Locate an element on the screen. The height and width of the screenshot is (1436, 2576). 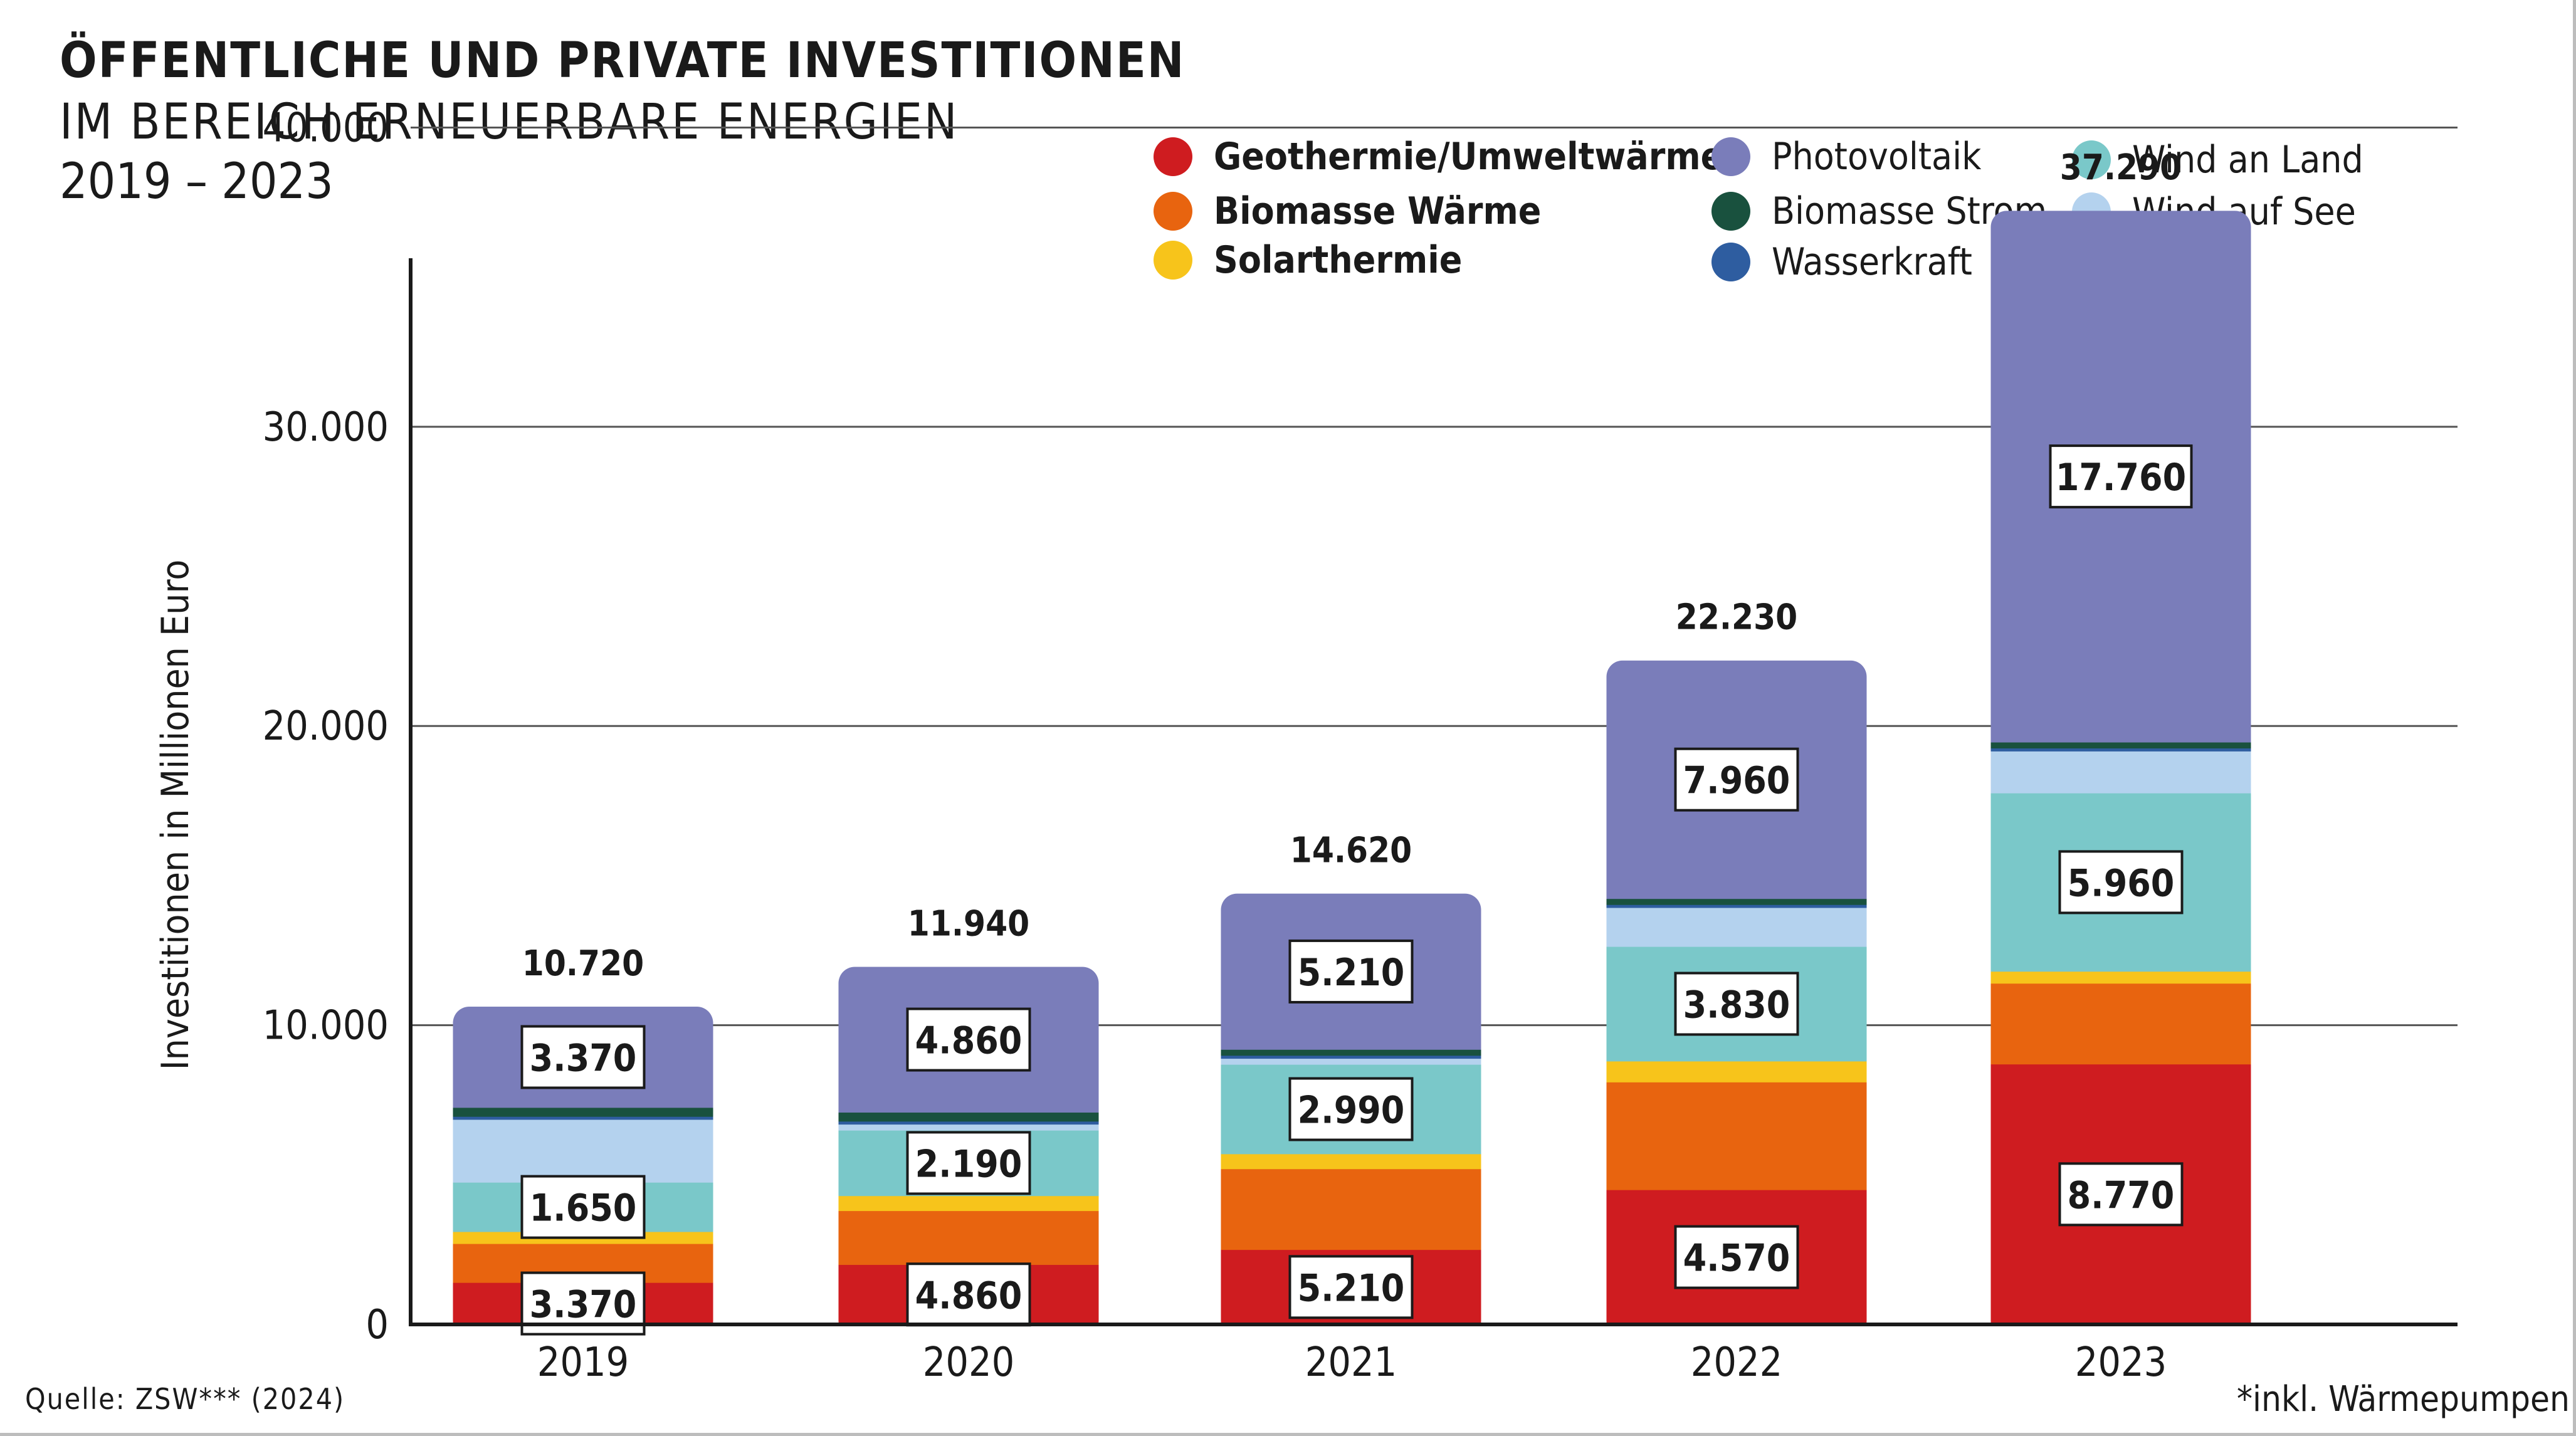
value-label: 8.770 is located at coordinates (2121, 1195).